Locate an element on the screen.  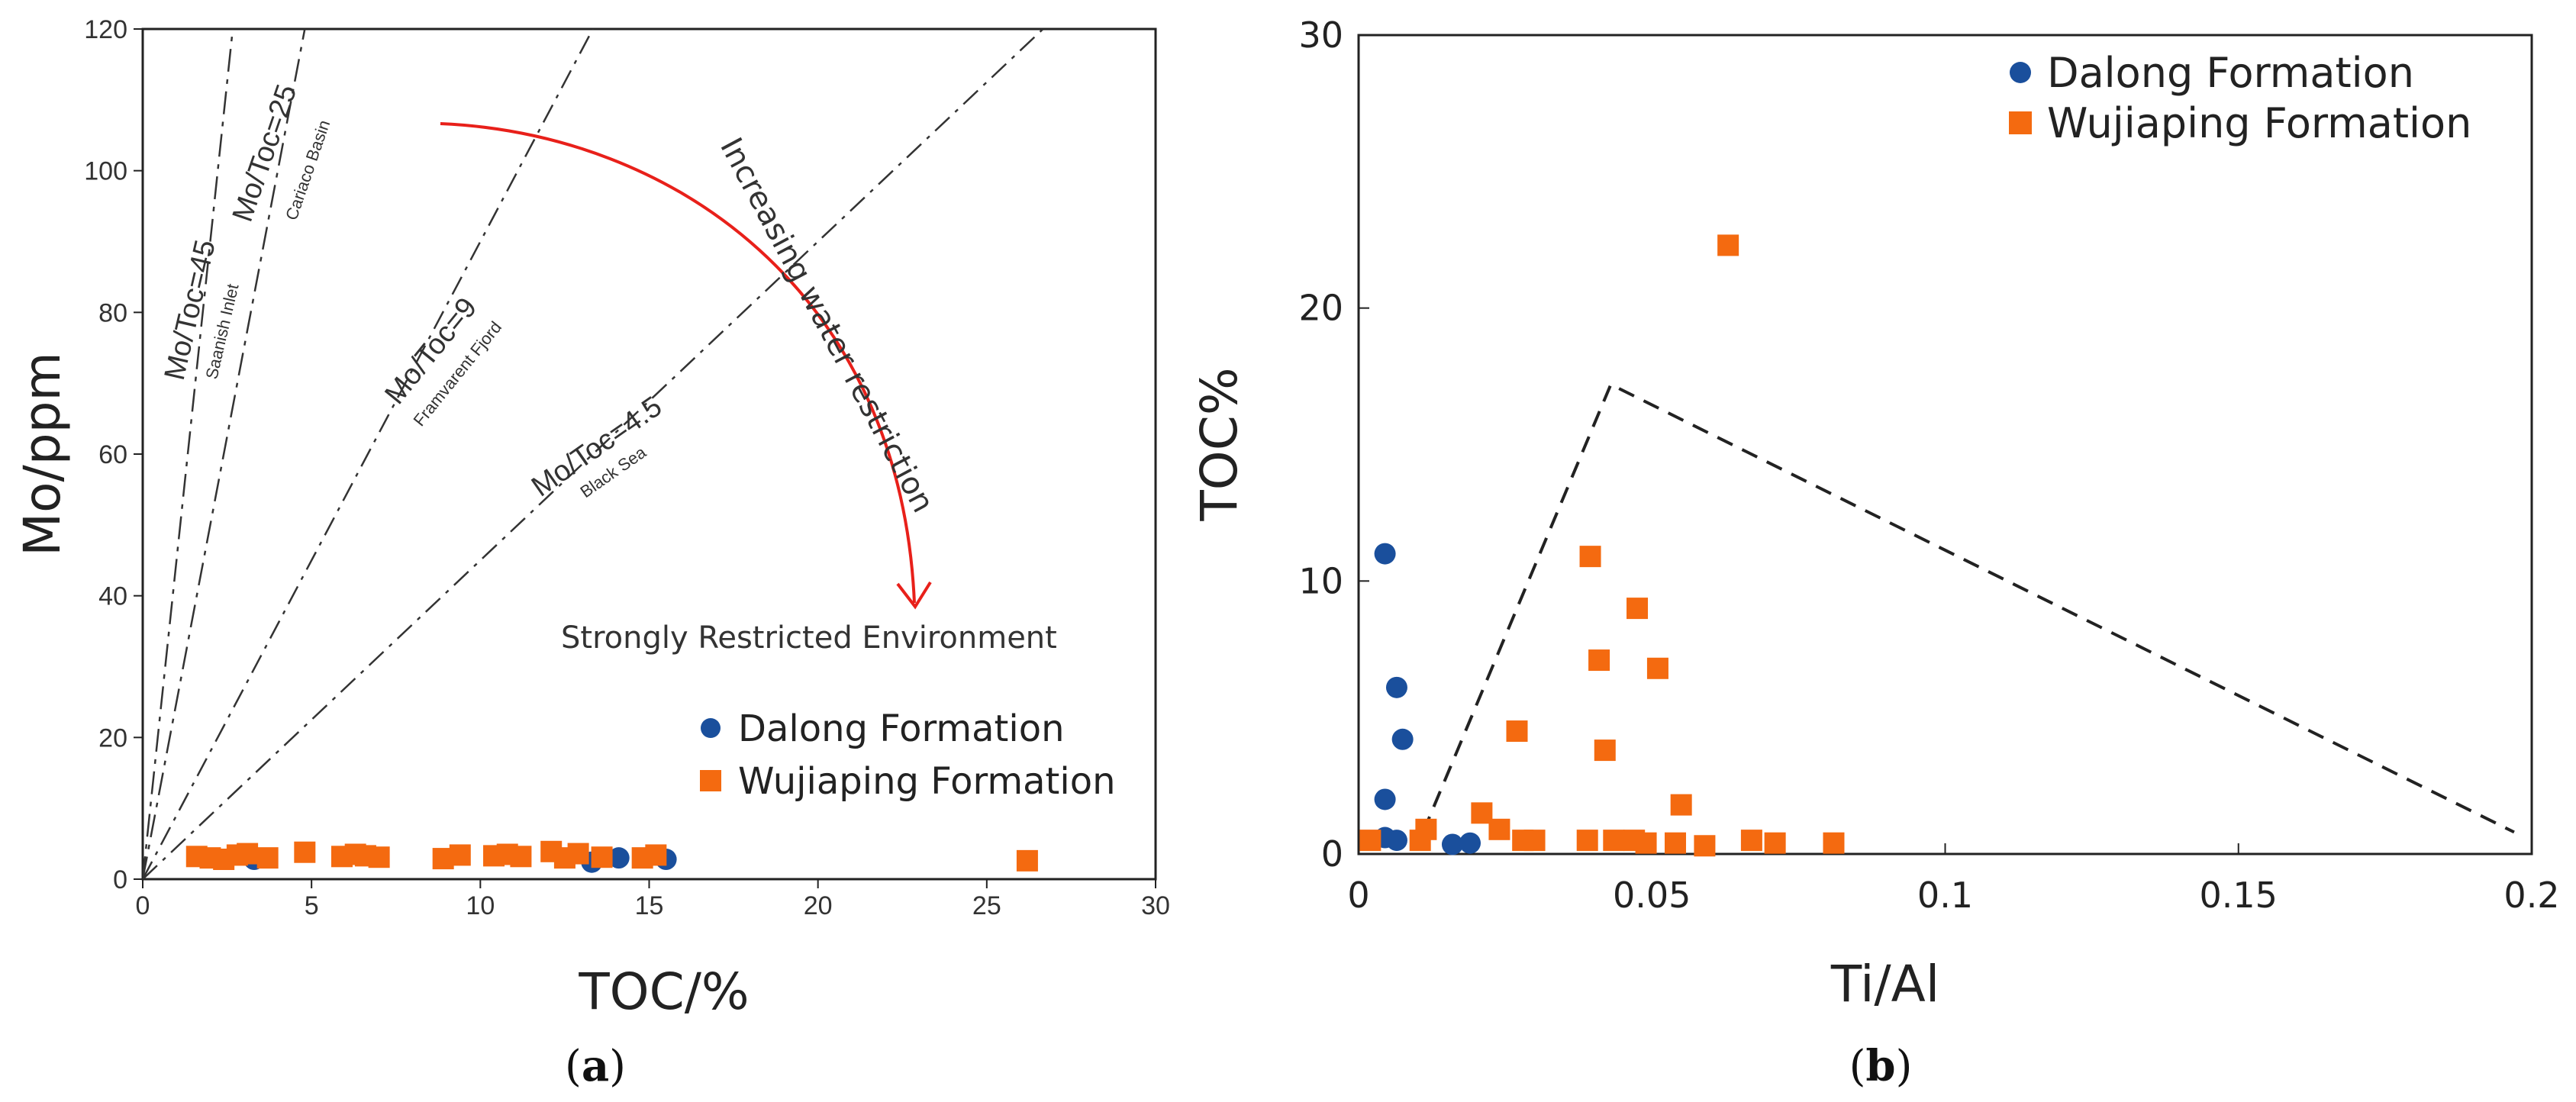
legend-b-dalong-marker is located at coordinates (2020, 72).